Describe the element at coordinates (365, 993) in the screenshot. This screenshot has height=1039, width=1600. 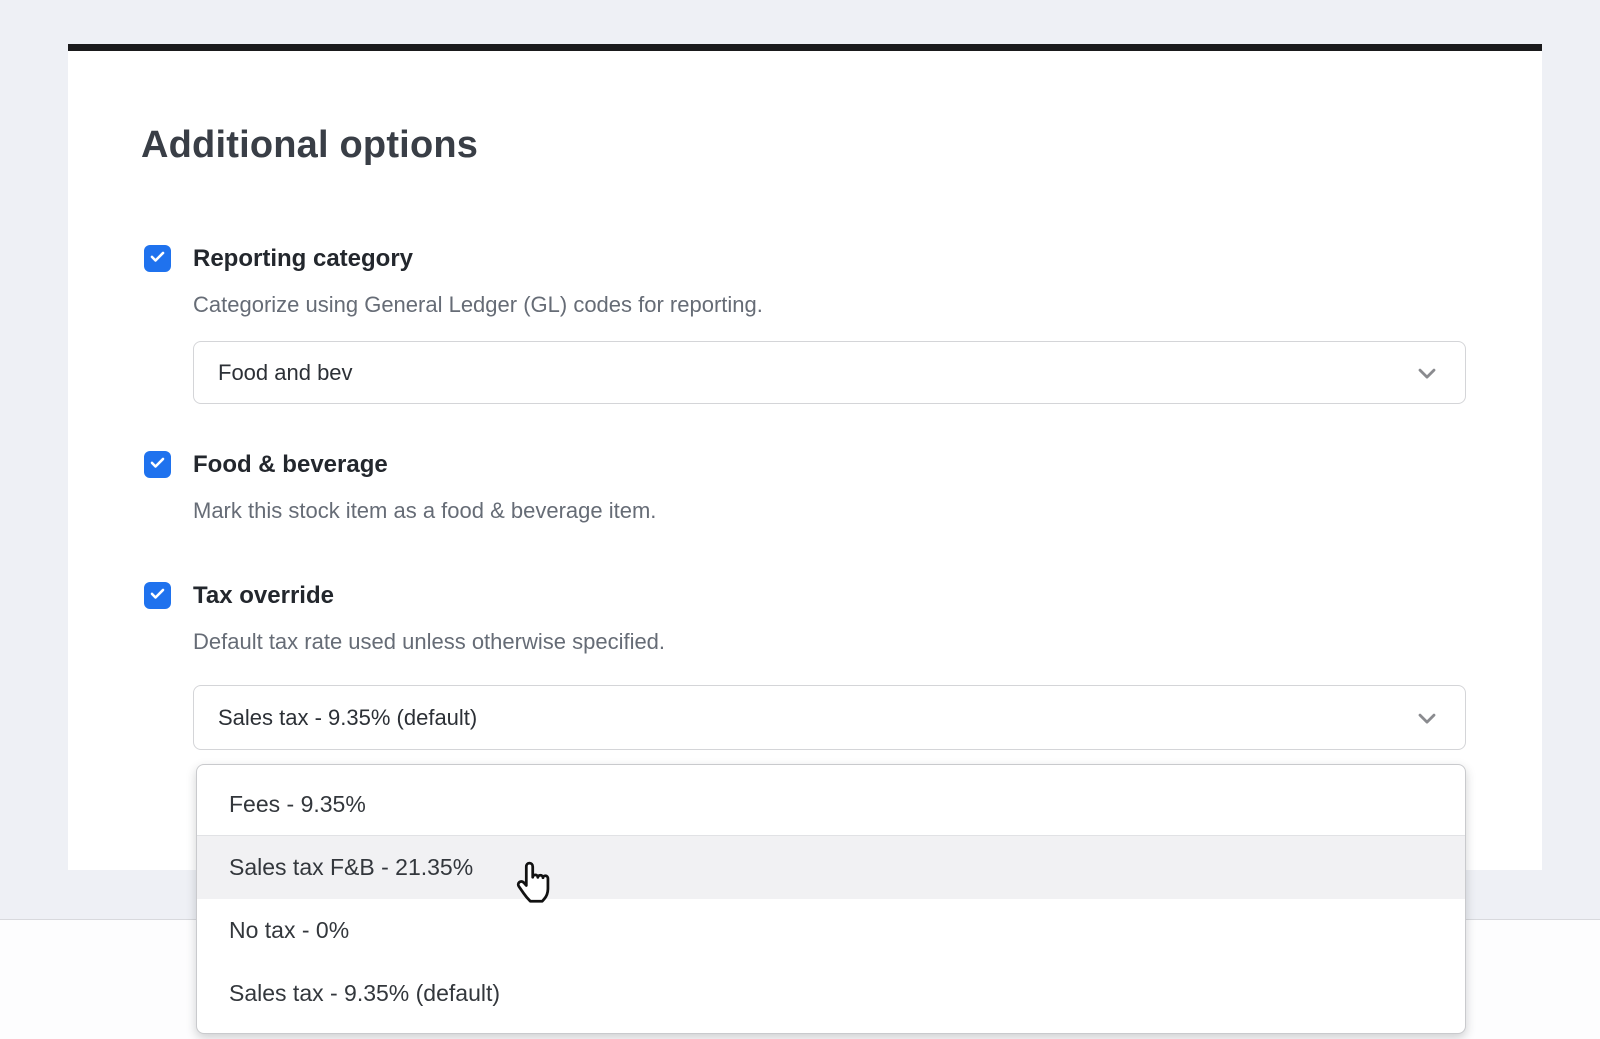
I see `dropdown-option-sales-tax-default: Sales tax - 9.35% (default)` at that location.